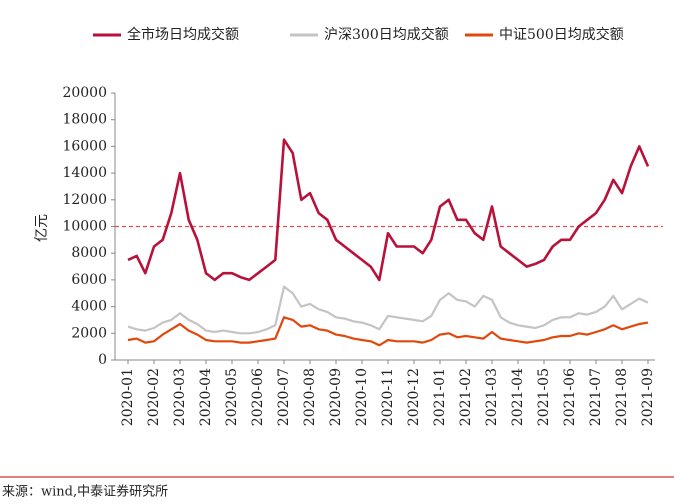 This screenshot has width=674, height=504. What do you see at coordinates (284, 397) in the screenshot?
I see `x-tick-label: 2020-07` at bounding box center [284, 397].